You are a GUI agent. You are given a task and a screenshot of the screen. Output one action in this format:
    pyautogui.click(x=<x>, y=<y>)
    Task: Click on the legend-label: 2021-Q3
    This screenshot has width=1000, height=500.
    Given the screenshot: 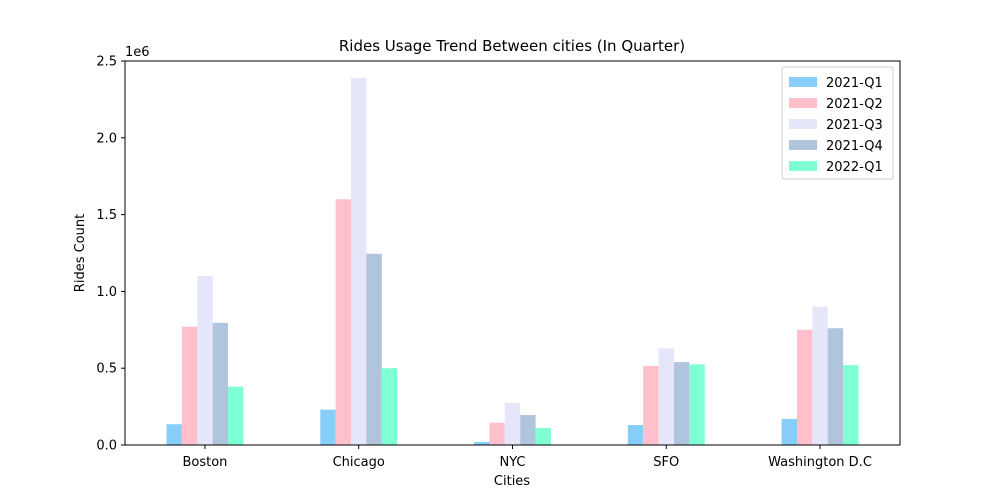 What is the action you would take?
    pyautogui.click(x=854, y=125)
    